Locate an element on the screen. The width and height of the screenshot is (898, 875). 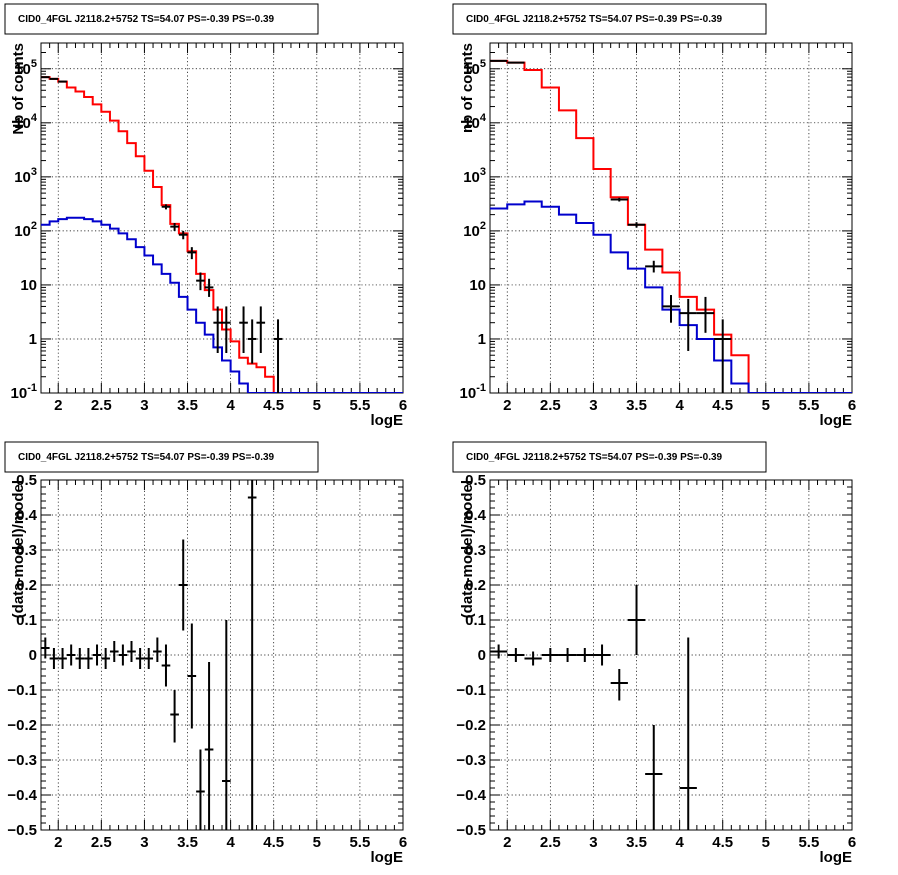
y-tick-label: −0.2 is located at coordinates (22, 725).